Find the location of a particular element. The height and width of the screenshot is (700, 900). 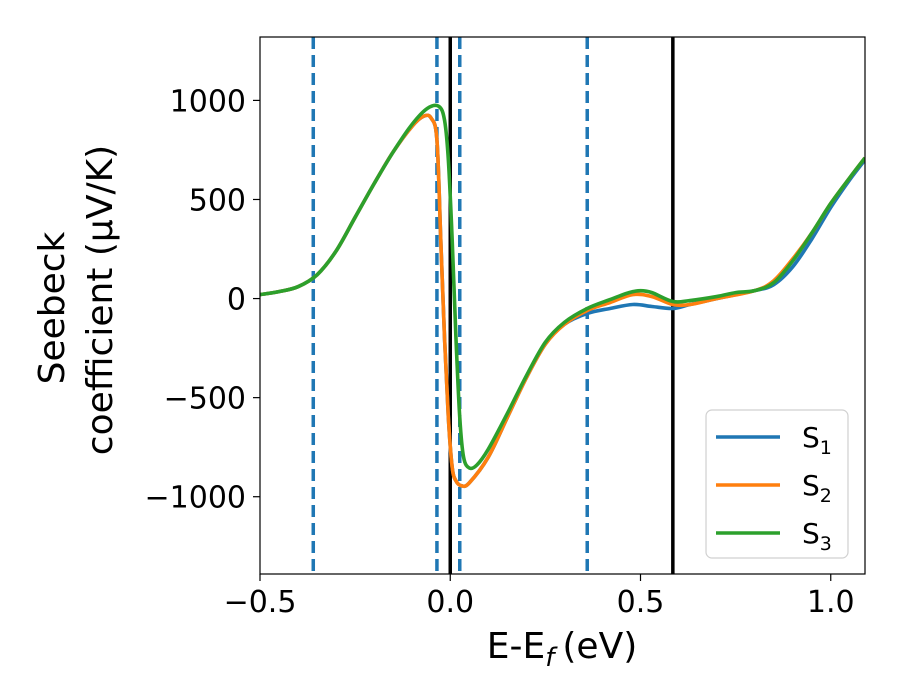

legend-label-s1: S1 is located at coordinates (817, 440).